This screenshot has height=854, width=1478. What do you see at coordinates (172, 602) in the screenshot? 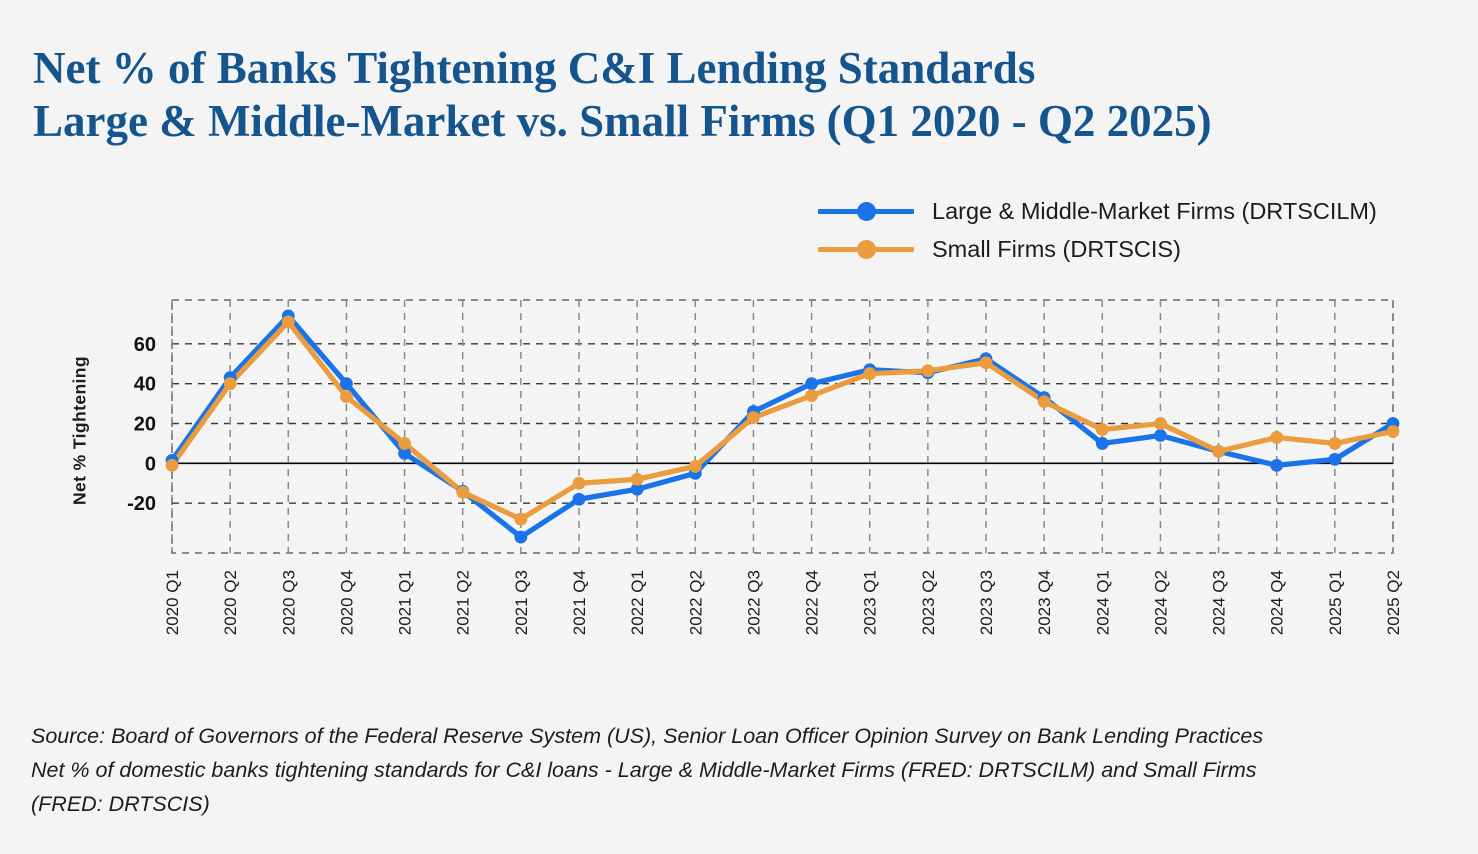
I see `x-tick-label-0: 2020 Q1` at bounding box center [172, 602].